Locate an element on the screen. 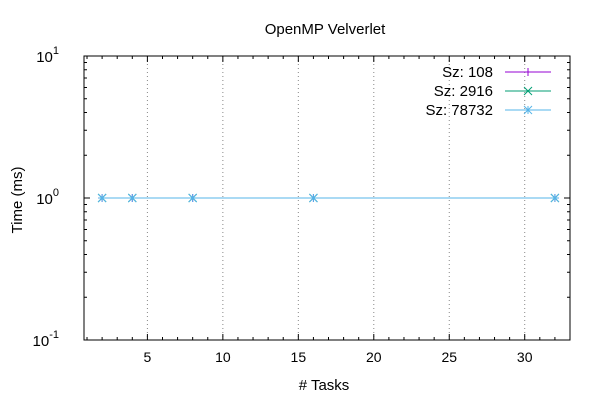 The width and height of the screenshot is (600, 400). series-layer is located at coordinates (328, 198).